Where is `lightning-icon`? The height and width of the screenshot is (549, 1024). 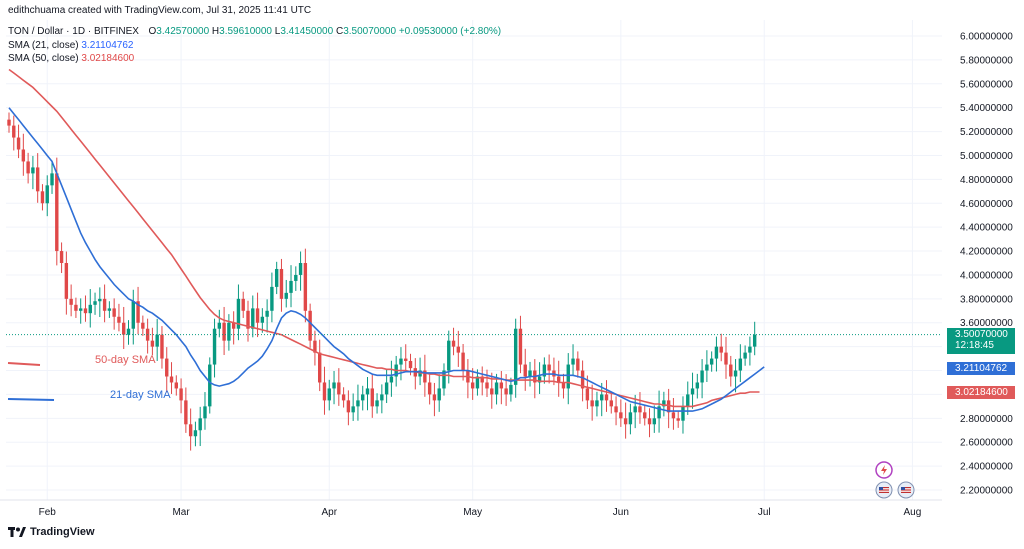 lightning-icon is located at coordinates (884, 470).